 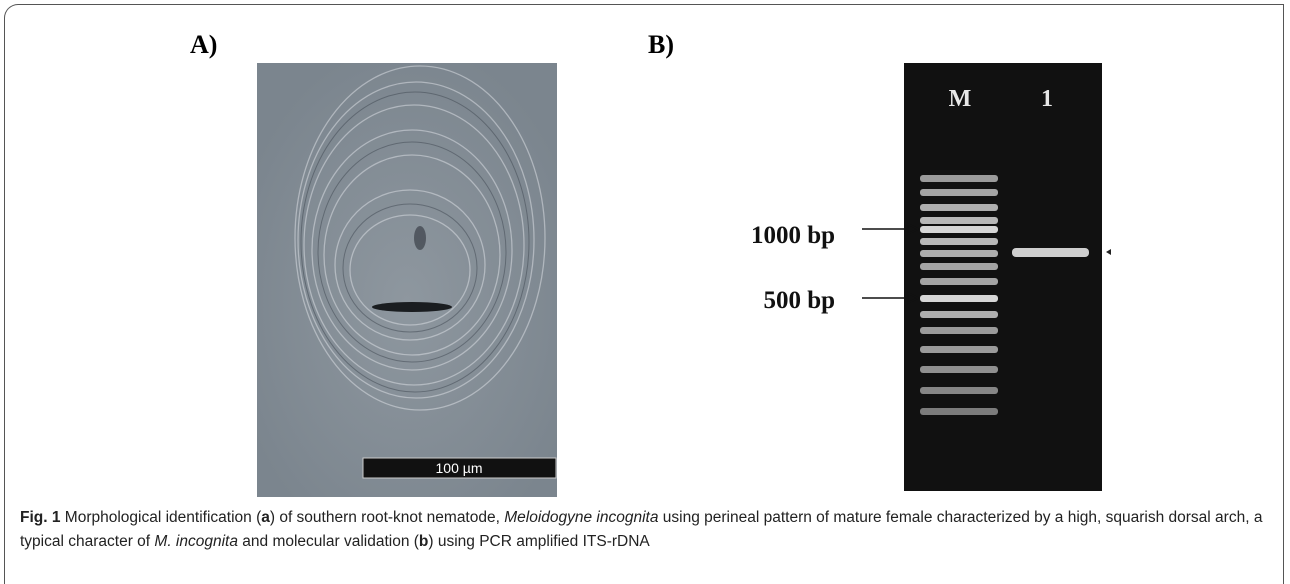 I want to click on caption-text: Fig. 1, so click(x=40, y=517).